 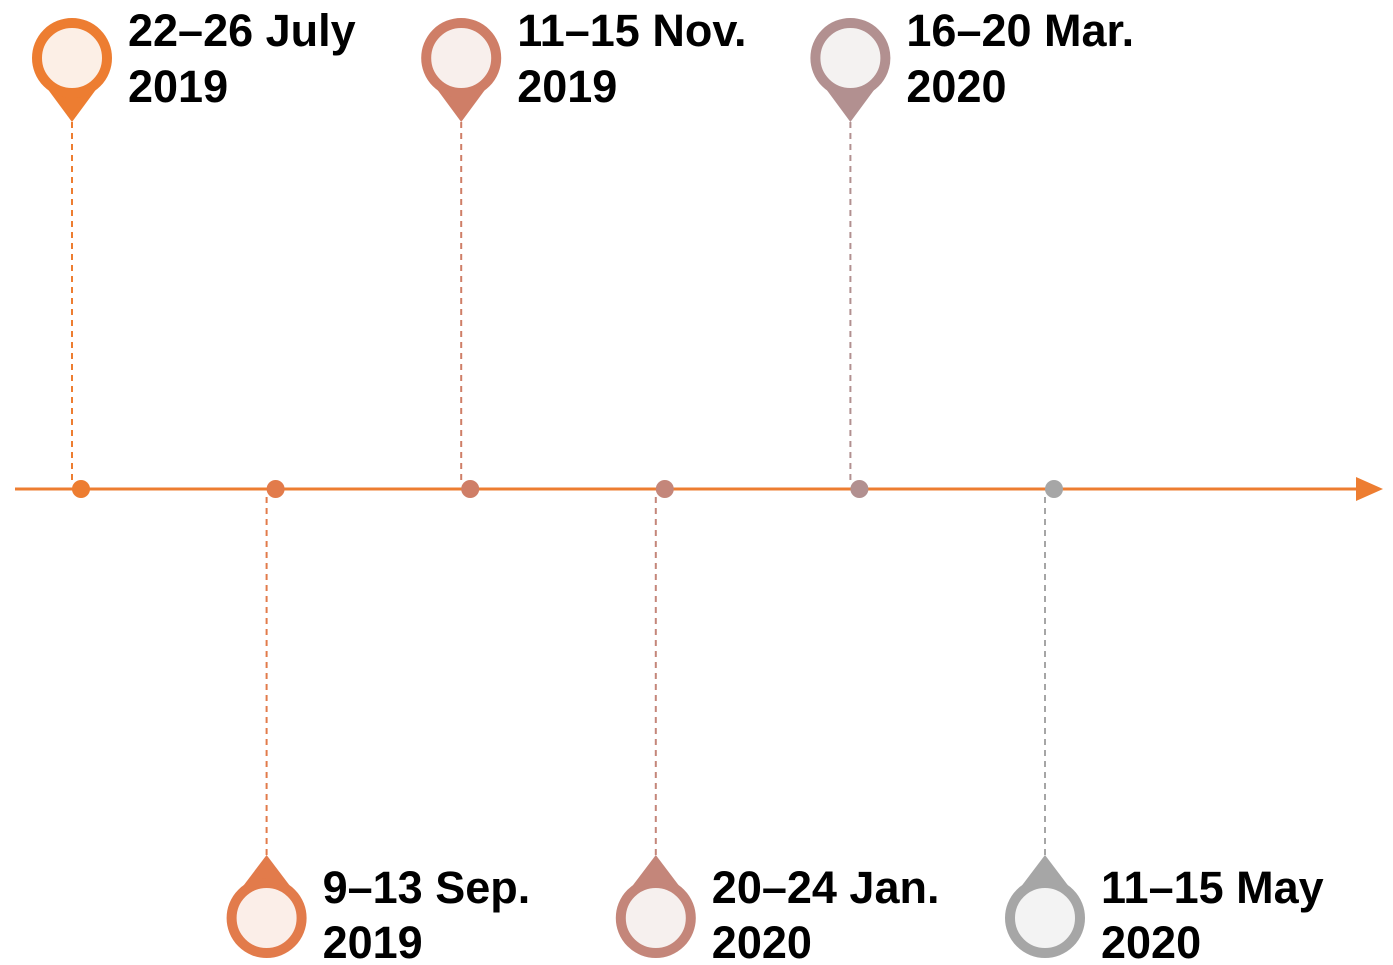 What do you see at coordinates (242, 30) in the screenshot?
I see `event-date: 22–26 July` at bounding box center [242, 30].